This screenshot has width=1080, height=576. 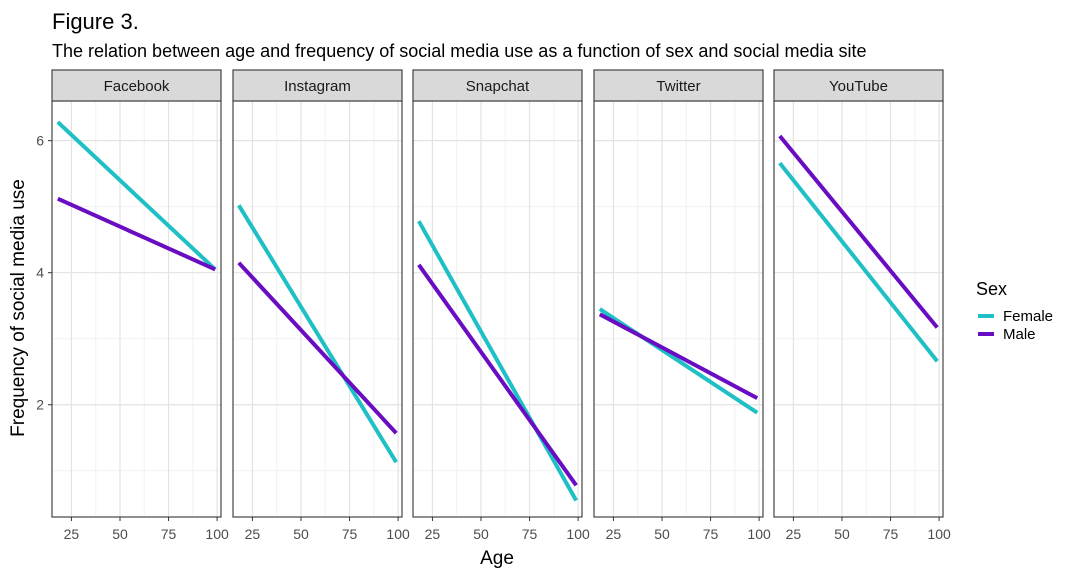 I want to click on strip-label: YouTube, so click(x=858, y=86).